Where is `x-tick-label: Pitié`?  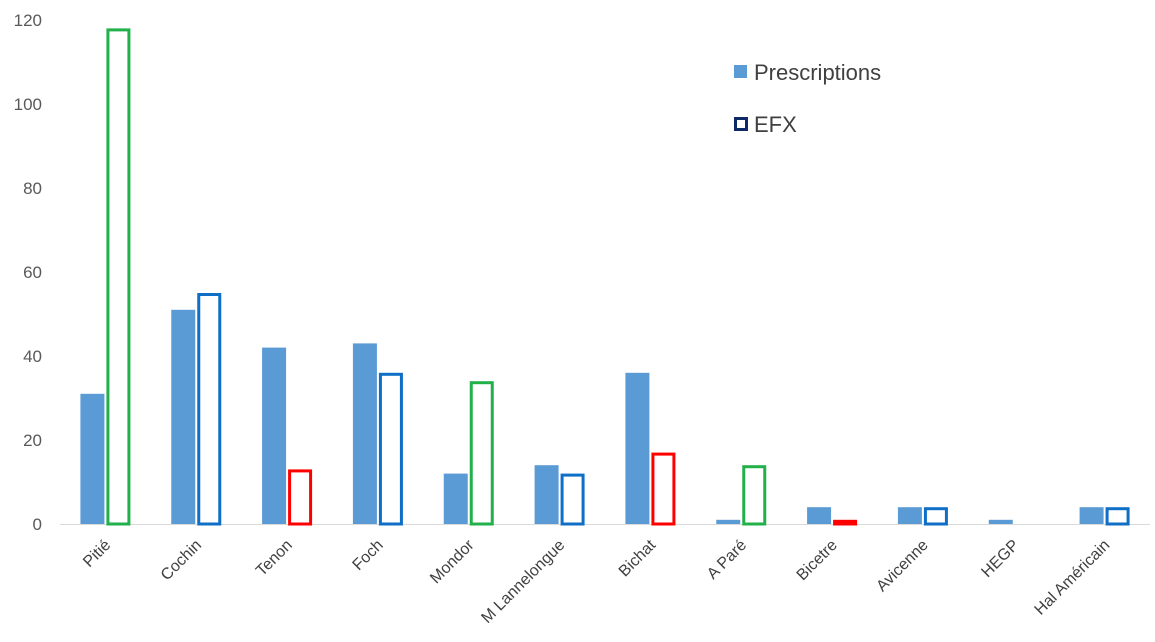 x-tick-label: Pitié is located at coordinates (97, 554).